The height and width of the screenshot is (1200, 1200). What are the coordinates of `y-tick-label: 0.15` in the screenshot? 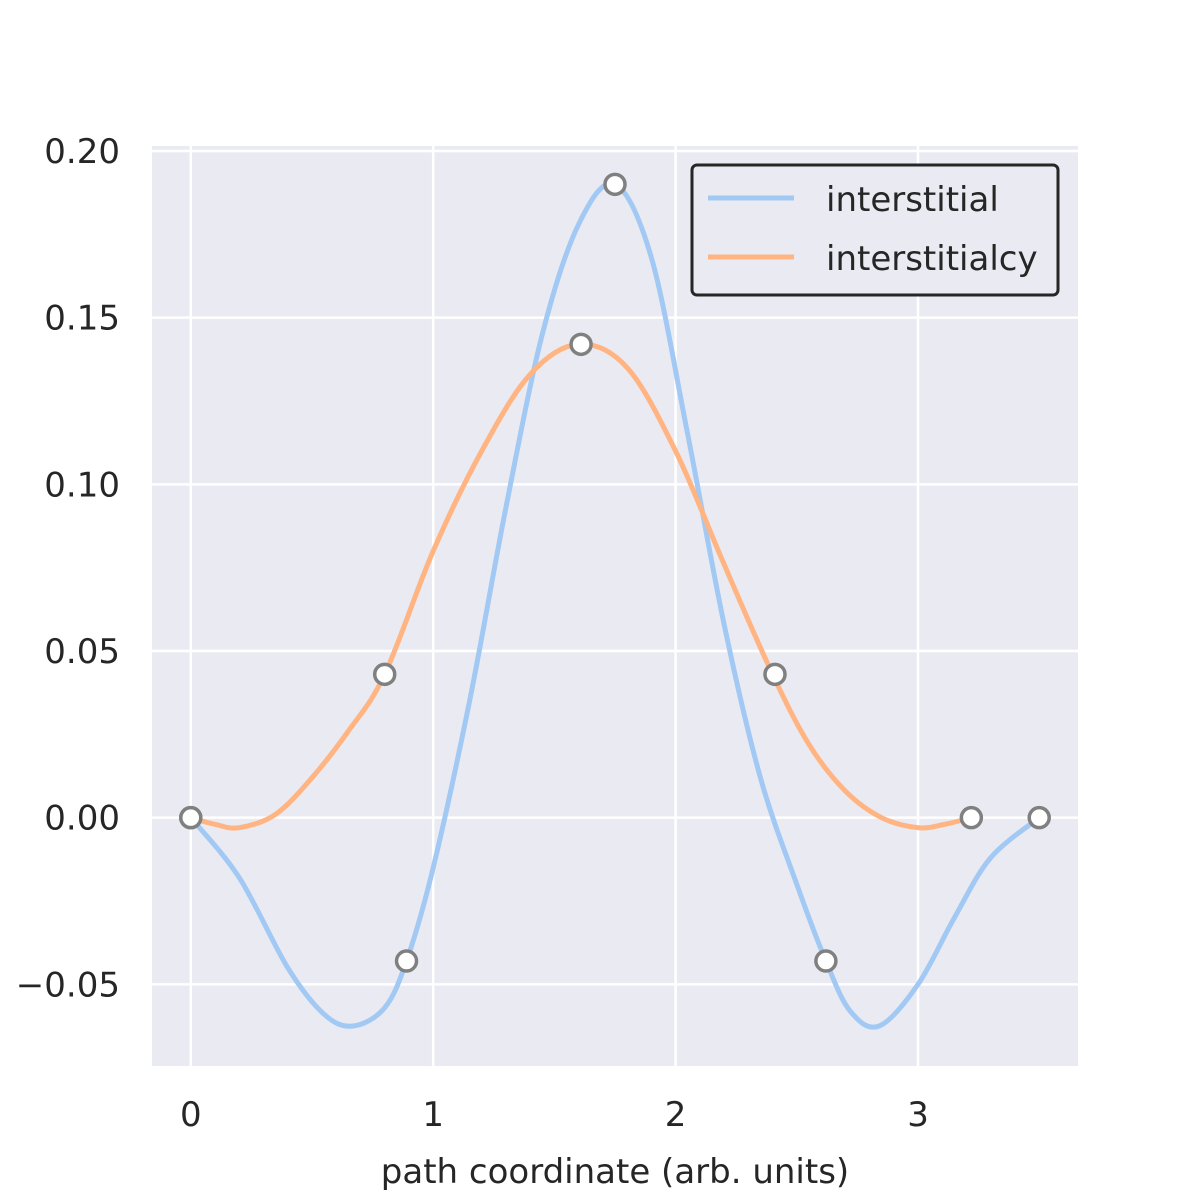 It's located at (82, 319).